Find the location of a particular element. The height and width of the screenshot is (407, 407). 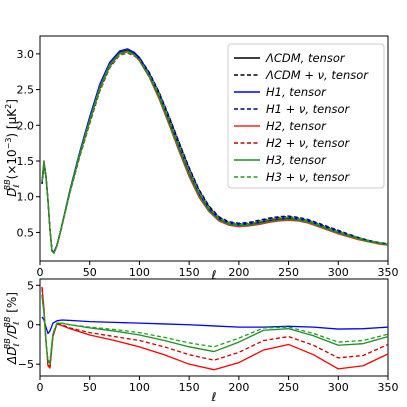

bottom-x-tick-label: 200 is located at coordinates (238, 387).